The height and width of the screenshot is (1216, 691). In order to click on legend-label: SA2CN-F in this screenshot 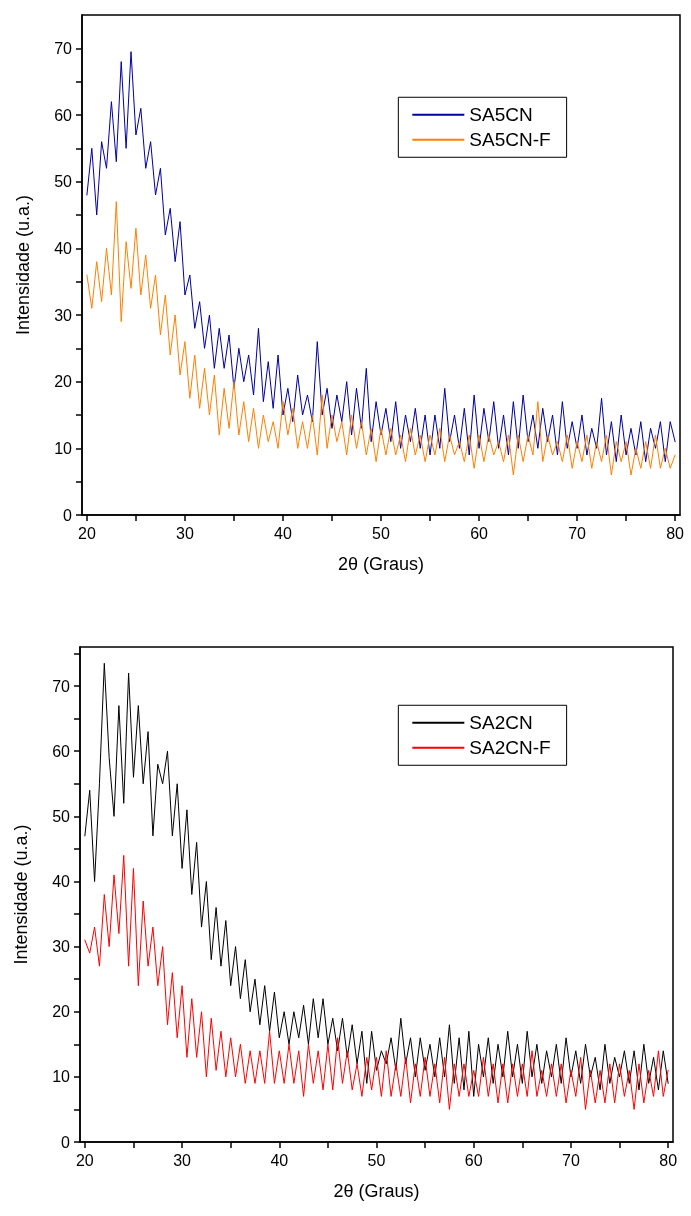, I will do `click(510, 748)`.